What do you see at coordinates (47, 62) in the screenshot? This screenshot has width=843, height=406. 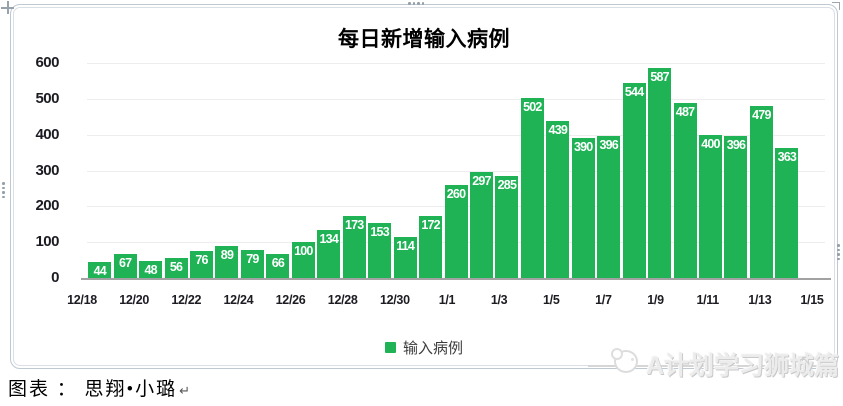 I see `y-axis-label: 600` at bounding box center [47, 62].